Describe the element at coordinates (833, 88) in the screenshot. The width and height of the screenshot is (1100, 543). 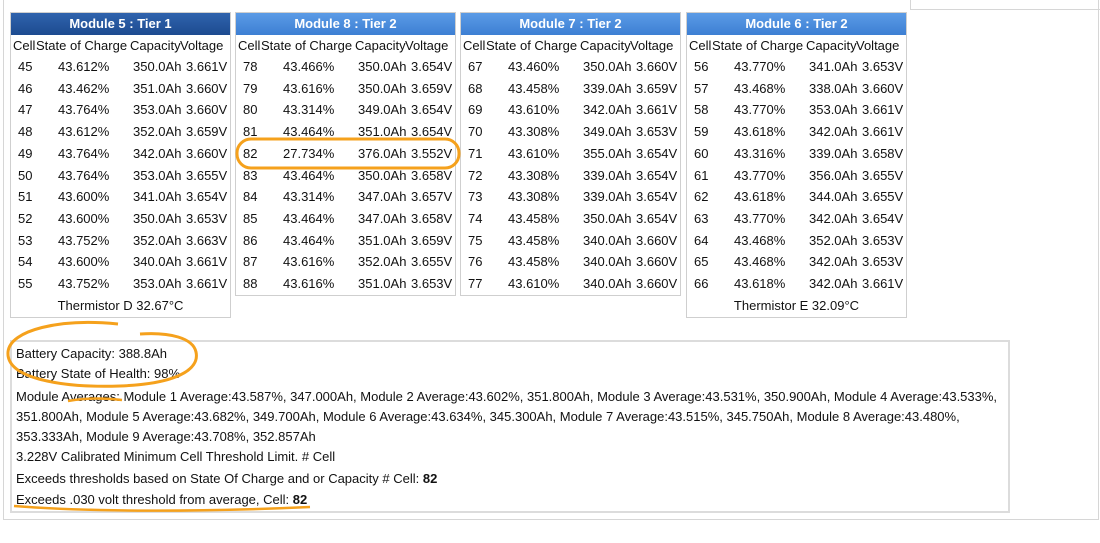
I see `cell-value: 338.0Ah` at that location.